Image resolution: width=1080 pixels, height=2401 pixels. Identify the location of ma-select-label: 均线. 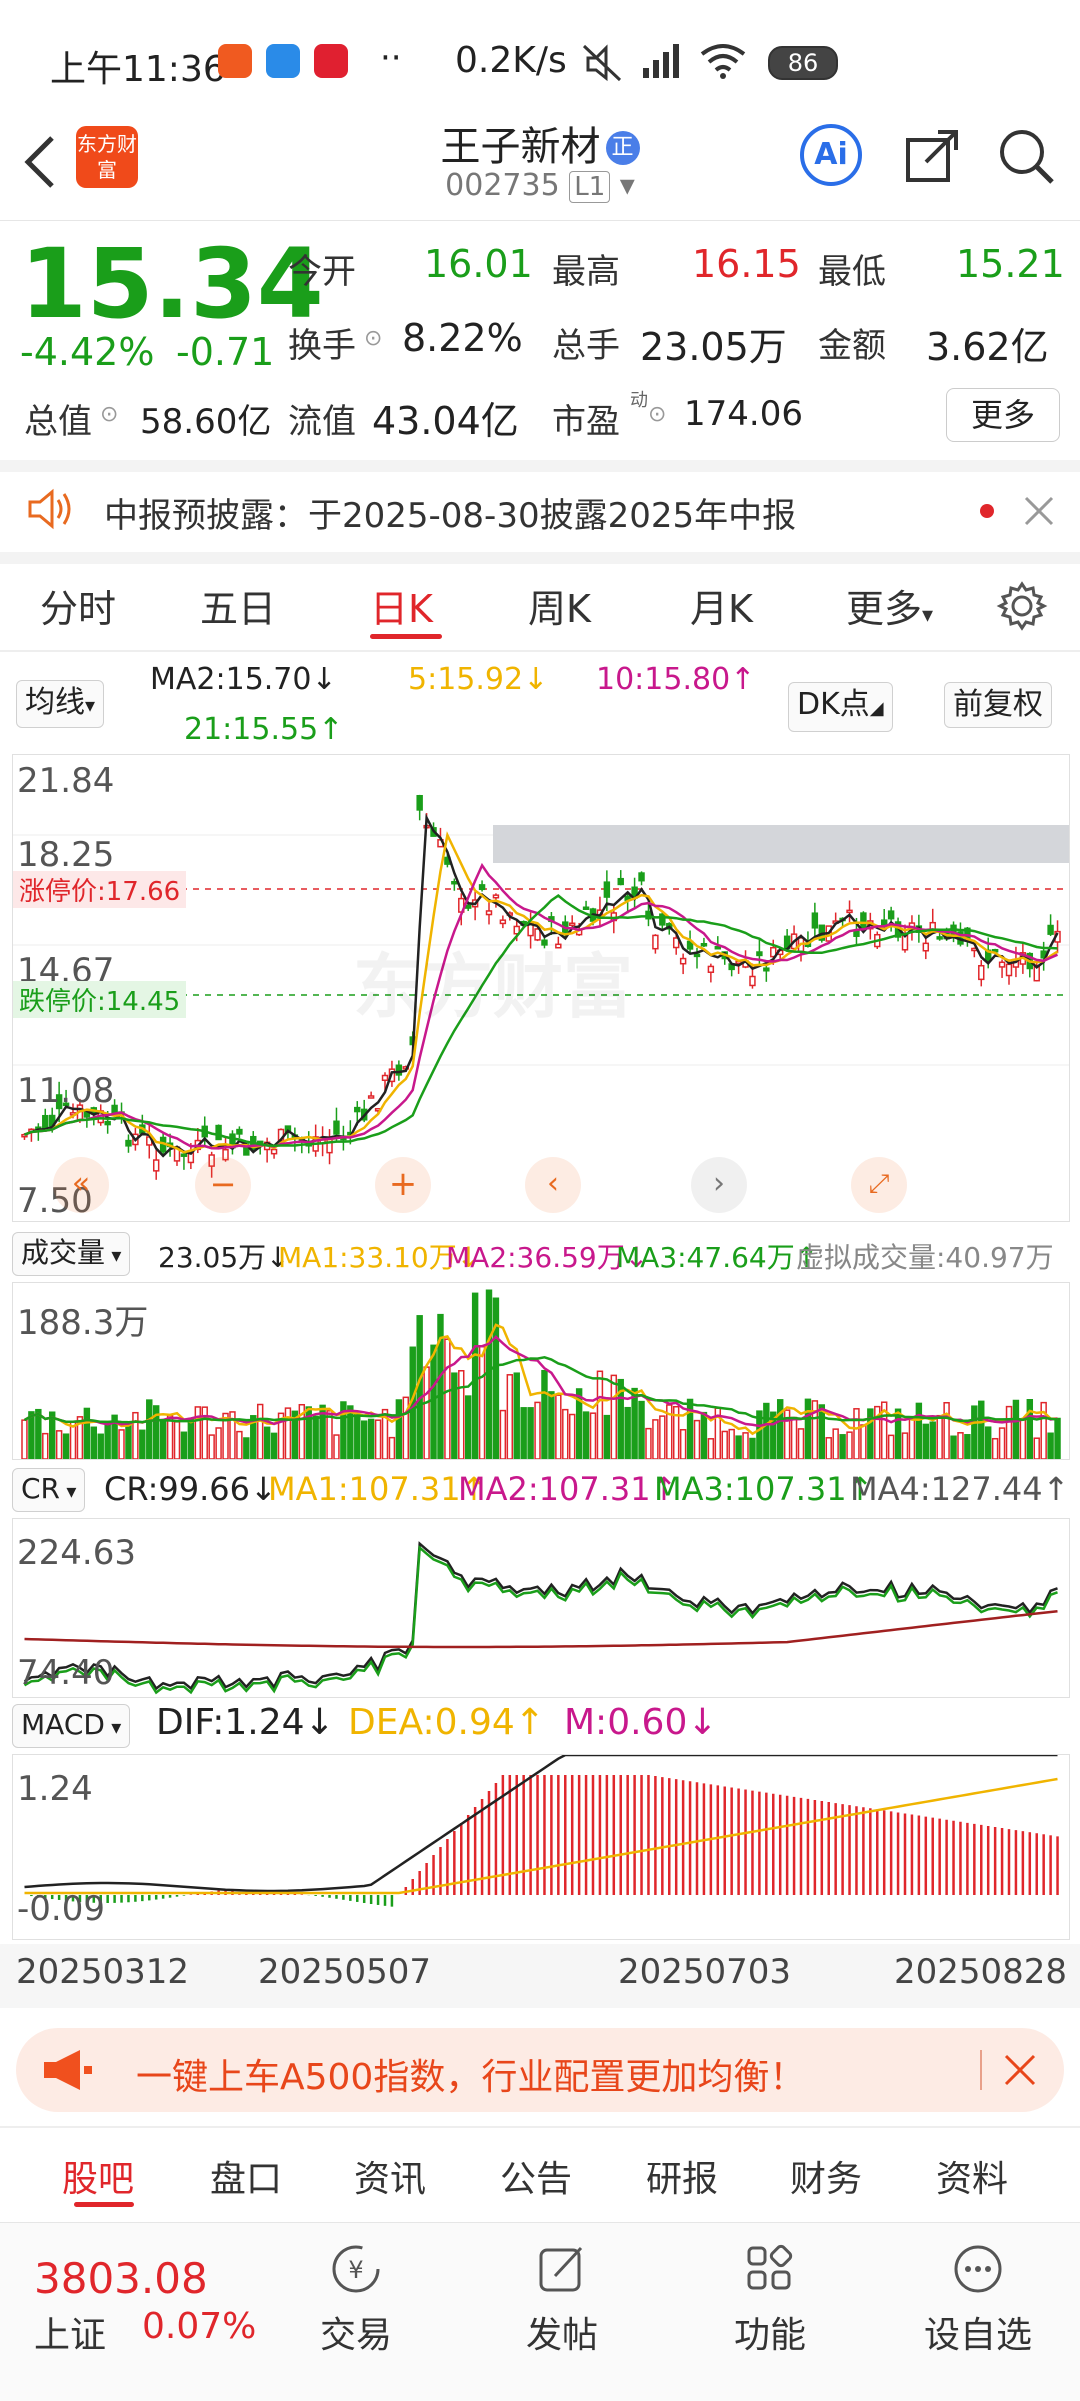
(55, 702).